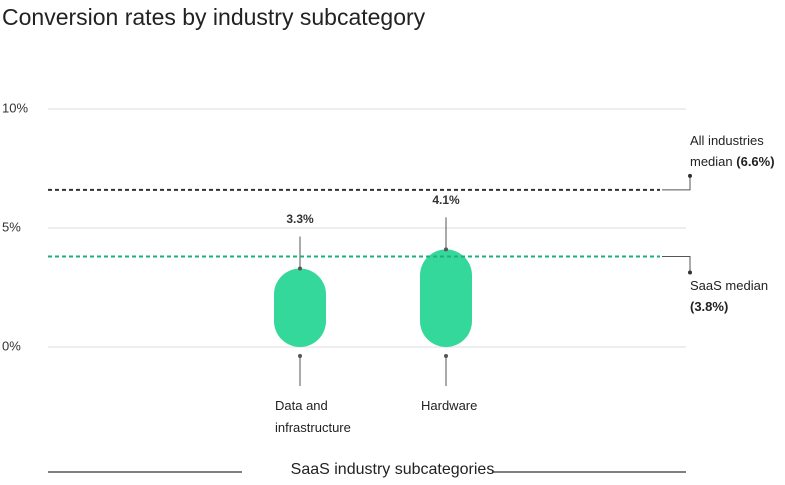  Describe the element at coordinates (727, 150) in the screenshot. I see `reference-name: All industries median` at that location.